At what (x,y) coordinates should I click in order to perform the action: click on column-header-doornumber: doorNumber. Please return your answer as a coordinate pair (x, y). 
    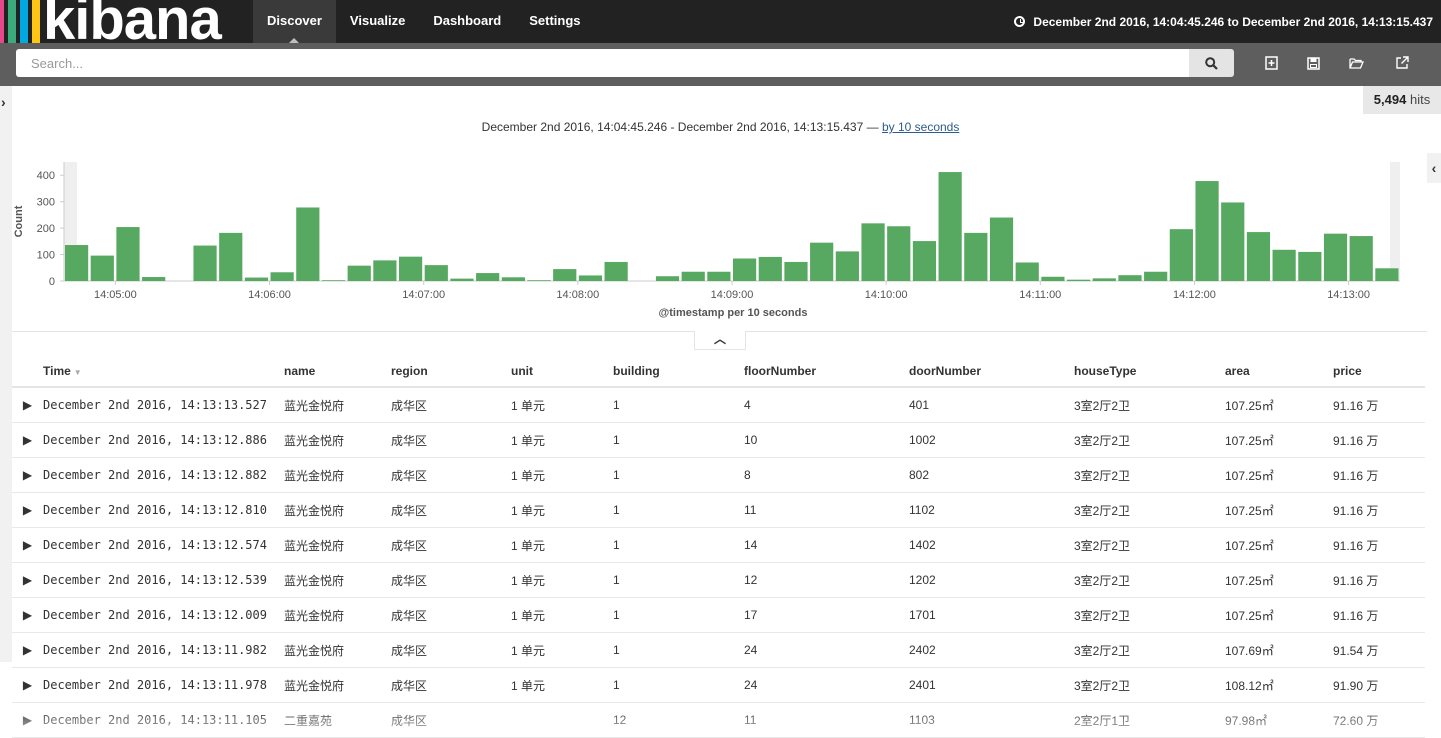
    Looking at the image, I should click on (991, 372).